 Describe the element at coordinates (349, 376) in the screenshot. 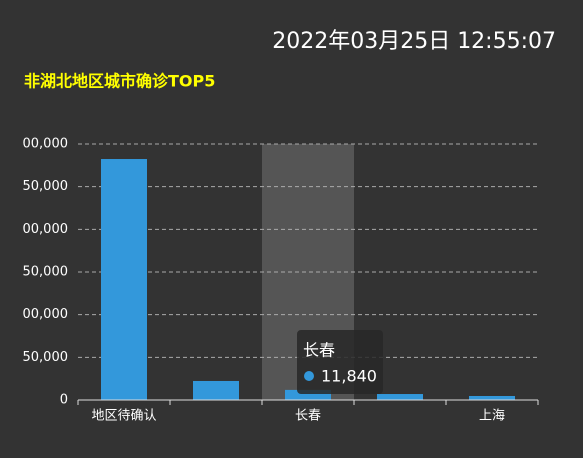

I see `tooltip-value: 11,840` at that location.